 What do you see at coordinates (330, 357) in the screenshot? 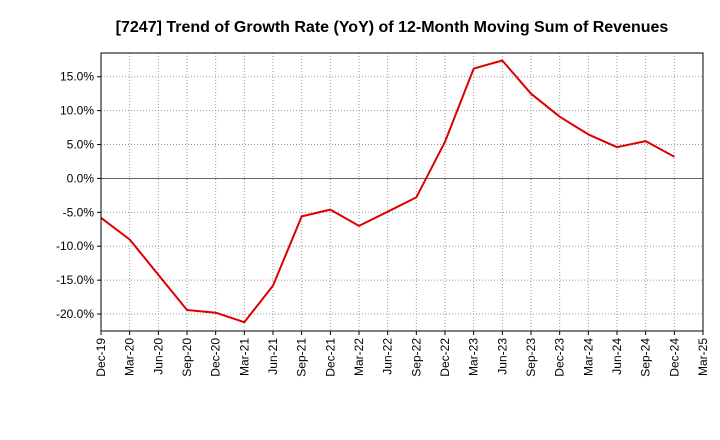
I see `x-tick-label: Dec-21` at bounding box center [330, 357].